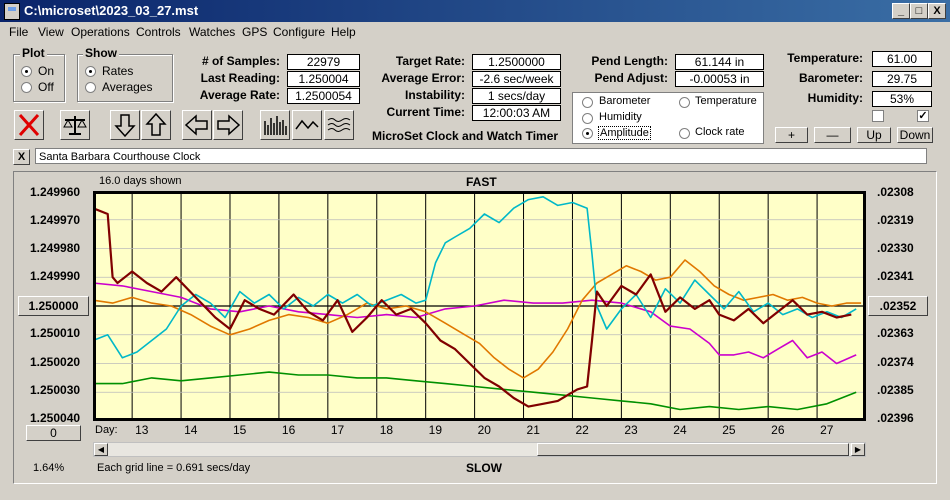 This screenshot has width=950, height=500. I want to click on right-tick-label: .02374, so click(895, 362).